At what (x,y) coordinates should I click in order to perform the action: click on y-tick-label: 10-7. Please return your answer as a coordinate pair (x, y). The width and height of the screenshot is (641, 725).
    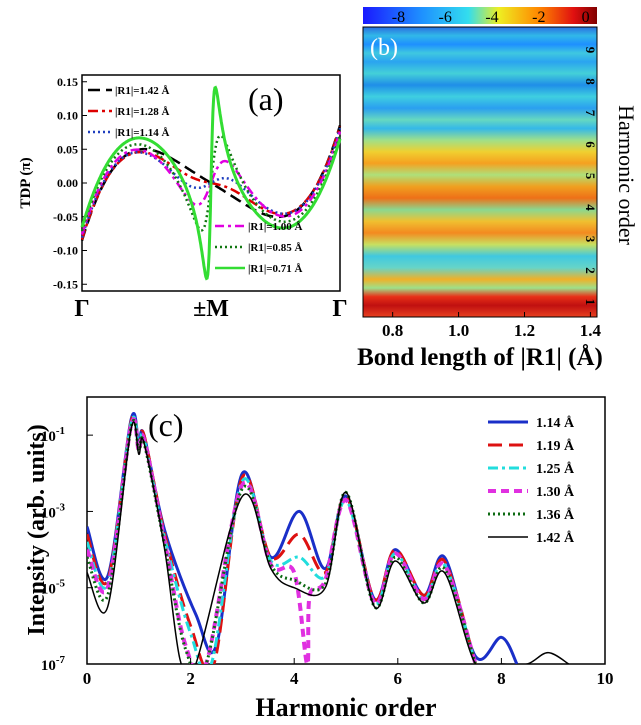
    Looking at the image, I should click on (53, 664).